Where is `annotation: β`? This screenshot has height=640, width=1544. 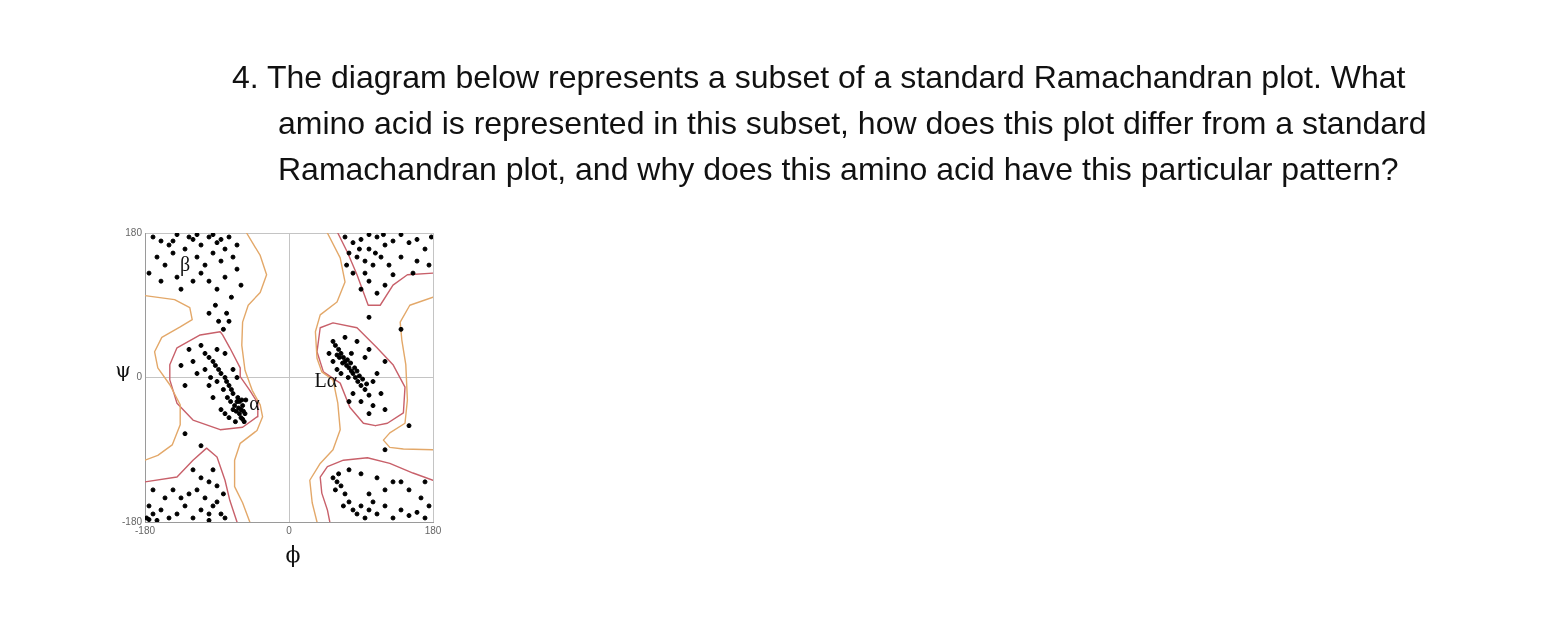 annotation: β is located at coordinates (185, 265).